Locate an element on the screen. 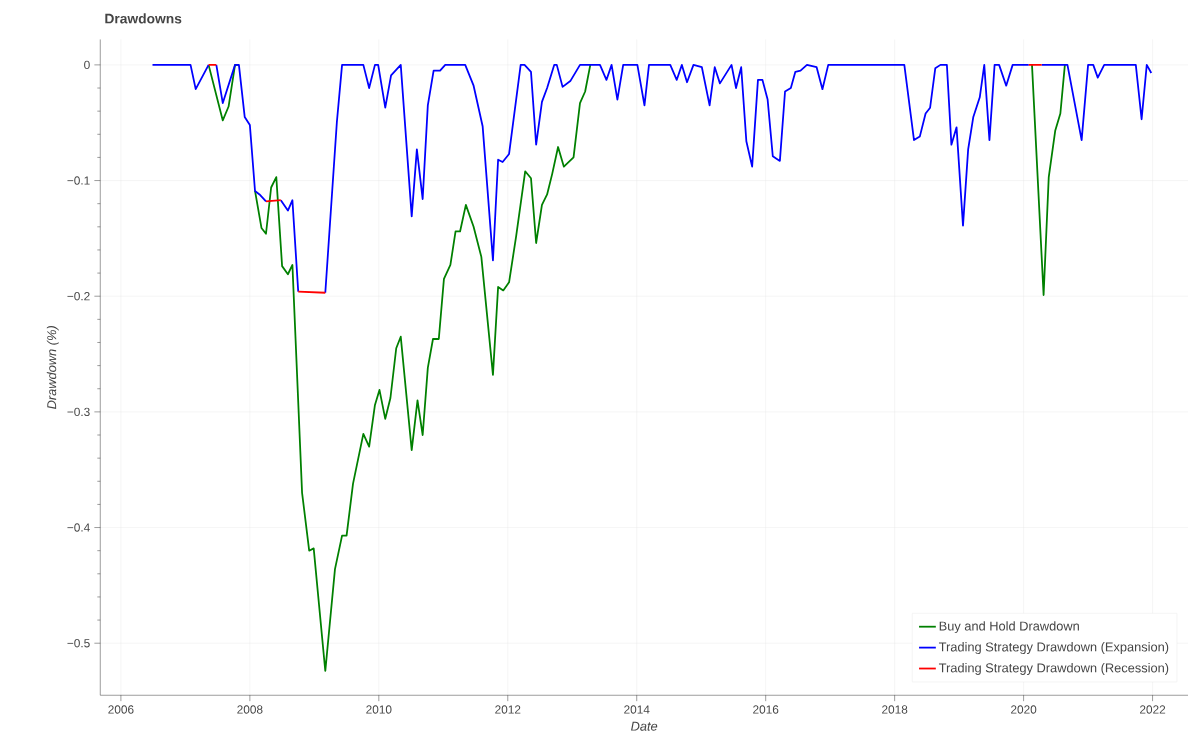  x-axis-title: Date is located at coordinates (644, 726).